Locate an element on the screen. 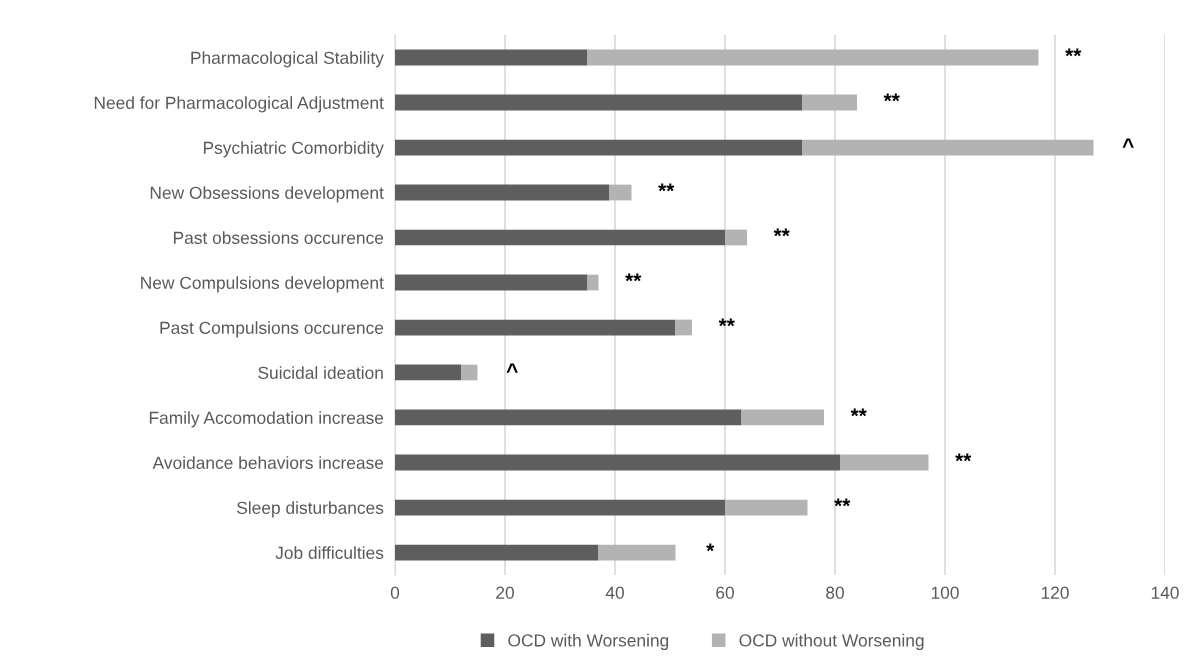 The image size is (1203, 661). x-tick-label: 40 is located at coordinates (614, 592).